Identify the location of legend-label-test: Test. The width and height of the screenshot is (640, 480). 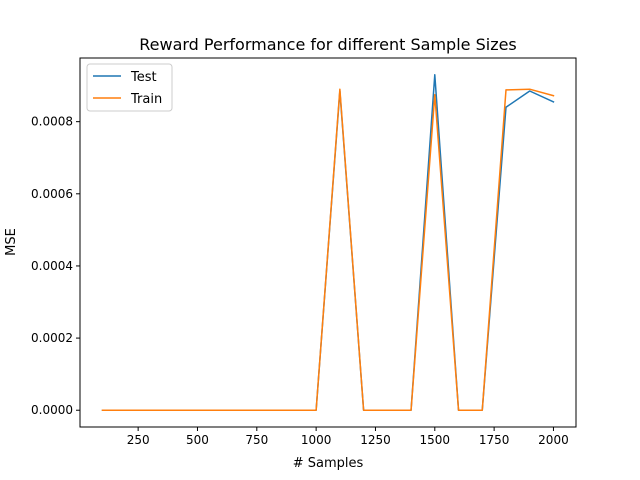
(143, 77).